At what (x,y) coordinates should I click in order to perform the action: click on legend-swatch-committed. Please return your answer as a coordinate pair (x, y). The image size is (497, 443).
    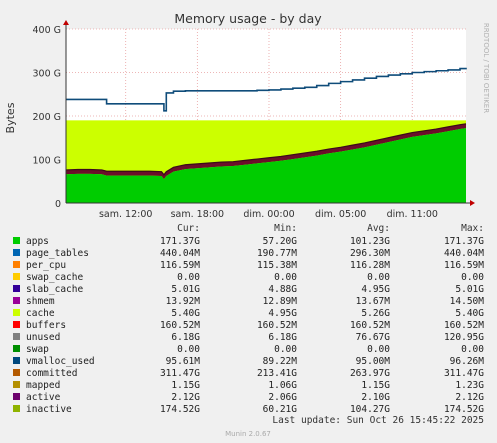
    Looking at the image, I should click on (16, 372).